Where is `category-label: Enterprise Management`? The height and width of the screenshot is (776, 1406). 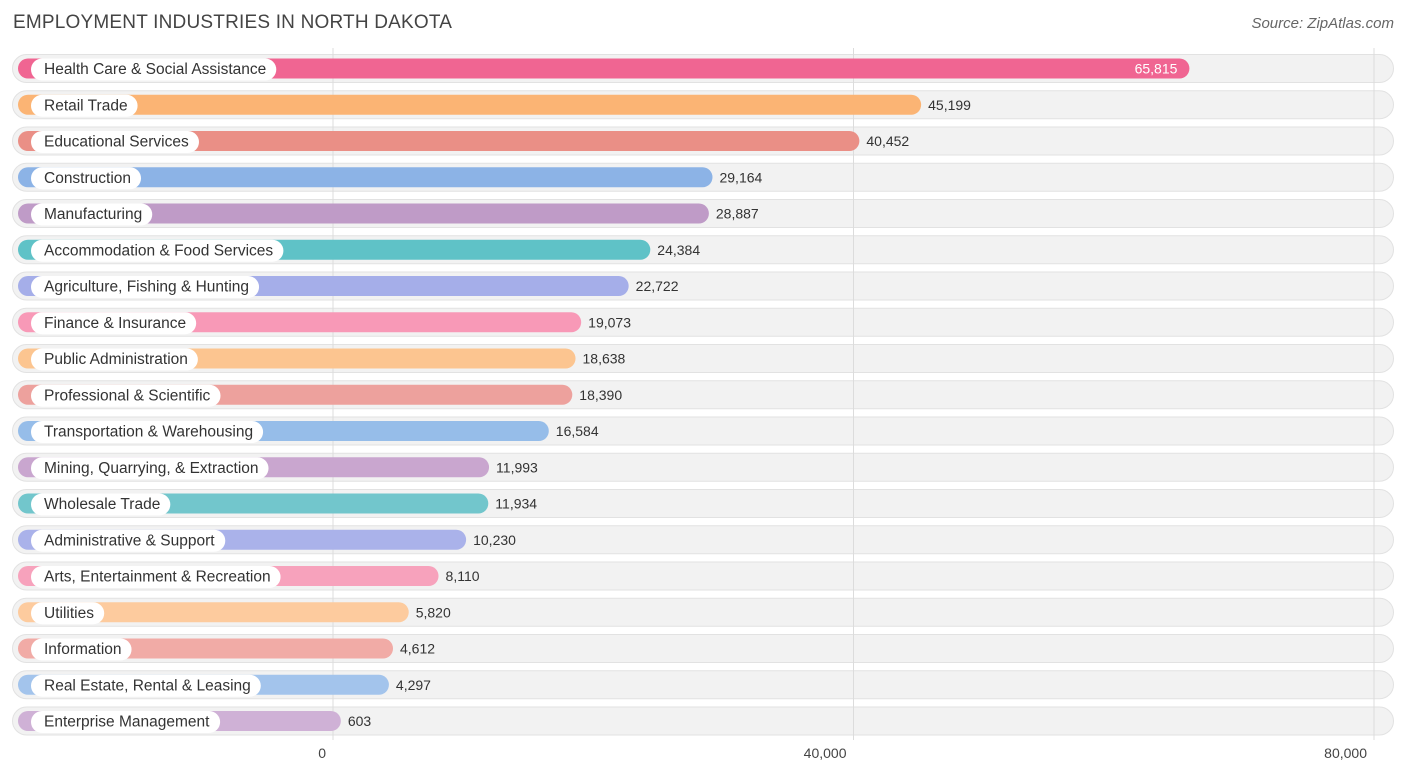
category-label: Enterprise Management is located at coordinates (127, 722).